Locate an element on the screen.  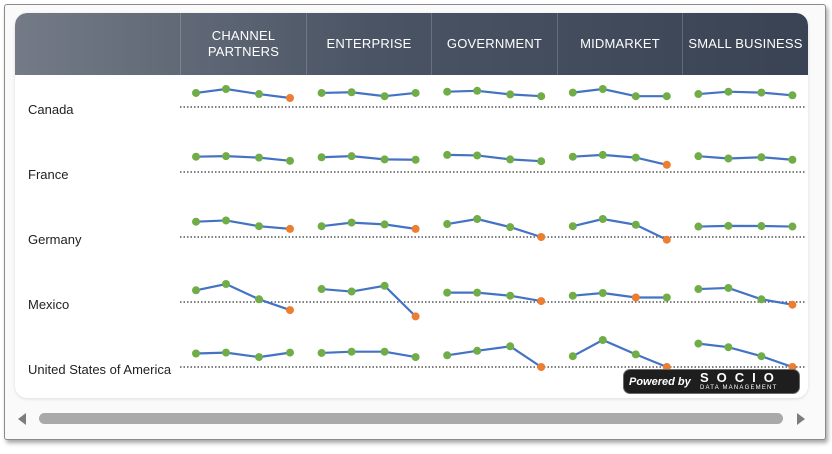
horizontal-scrollbar is located at coordinates (411, 419).